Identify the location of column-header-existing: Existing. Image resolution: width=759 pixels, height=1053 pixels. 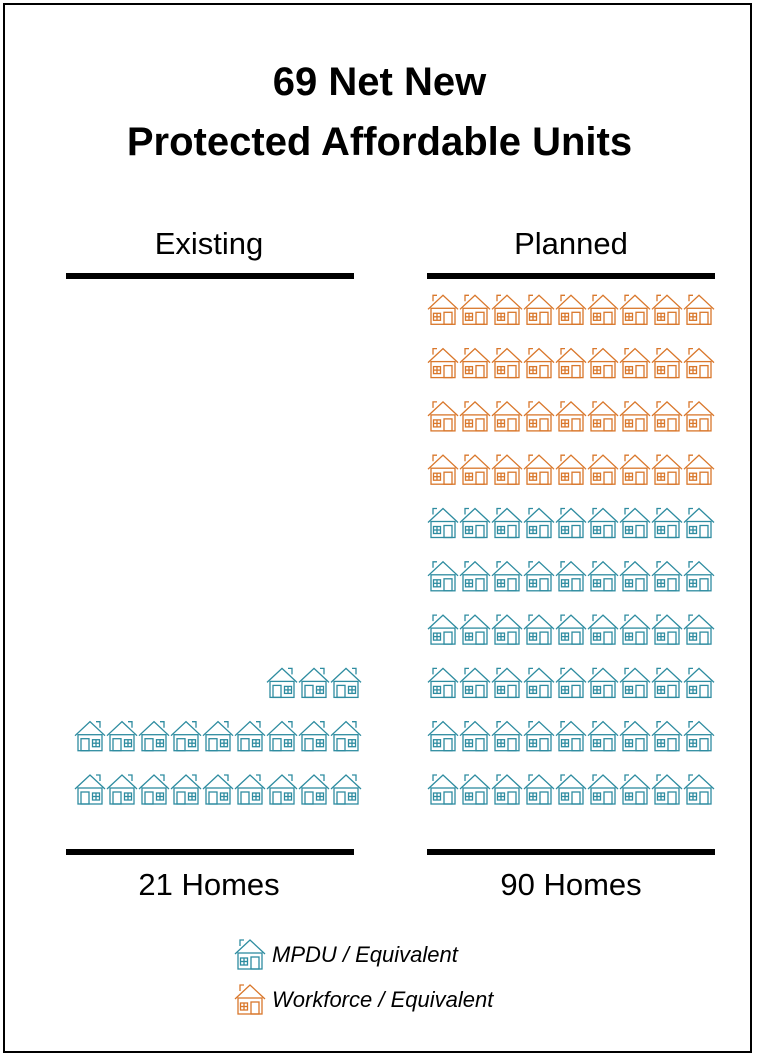
(209, 243).